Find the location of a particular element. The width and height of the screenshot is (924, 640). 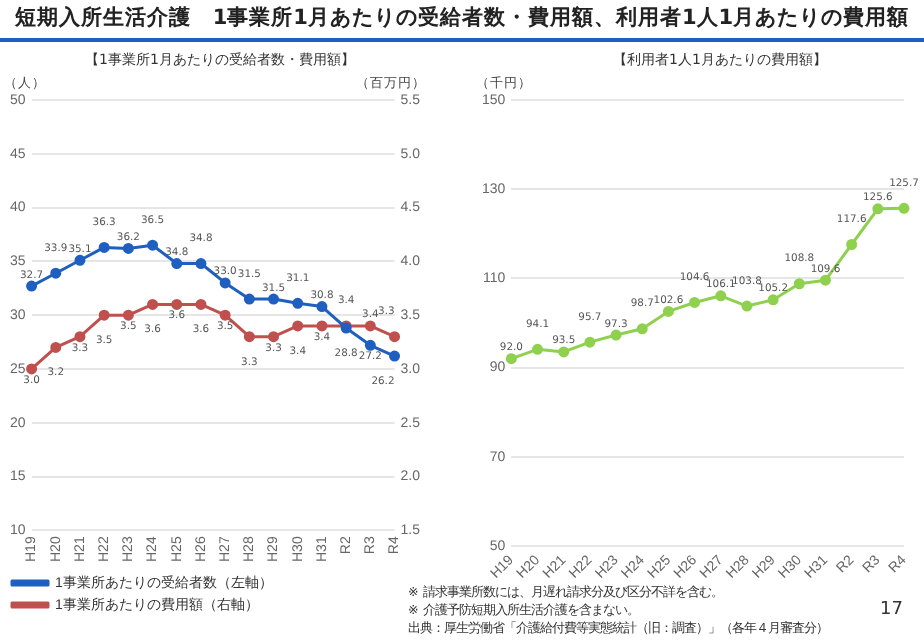

text: 17 is located at coordinates (891, 610).